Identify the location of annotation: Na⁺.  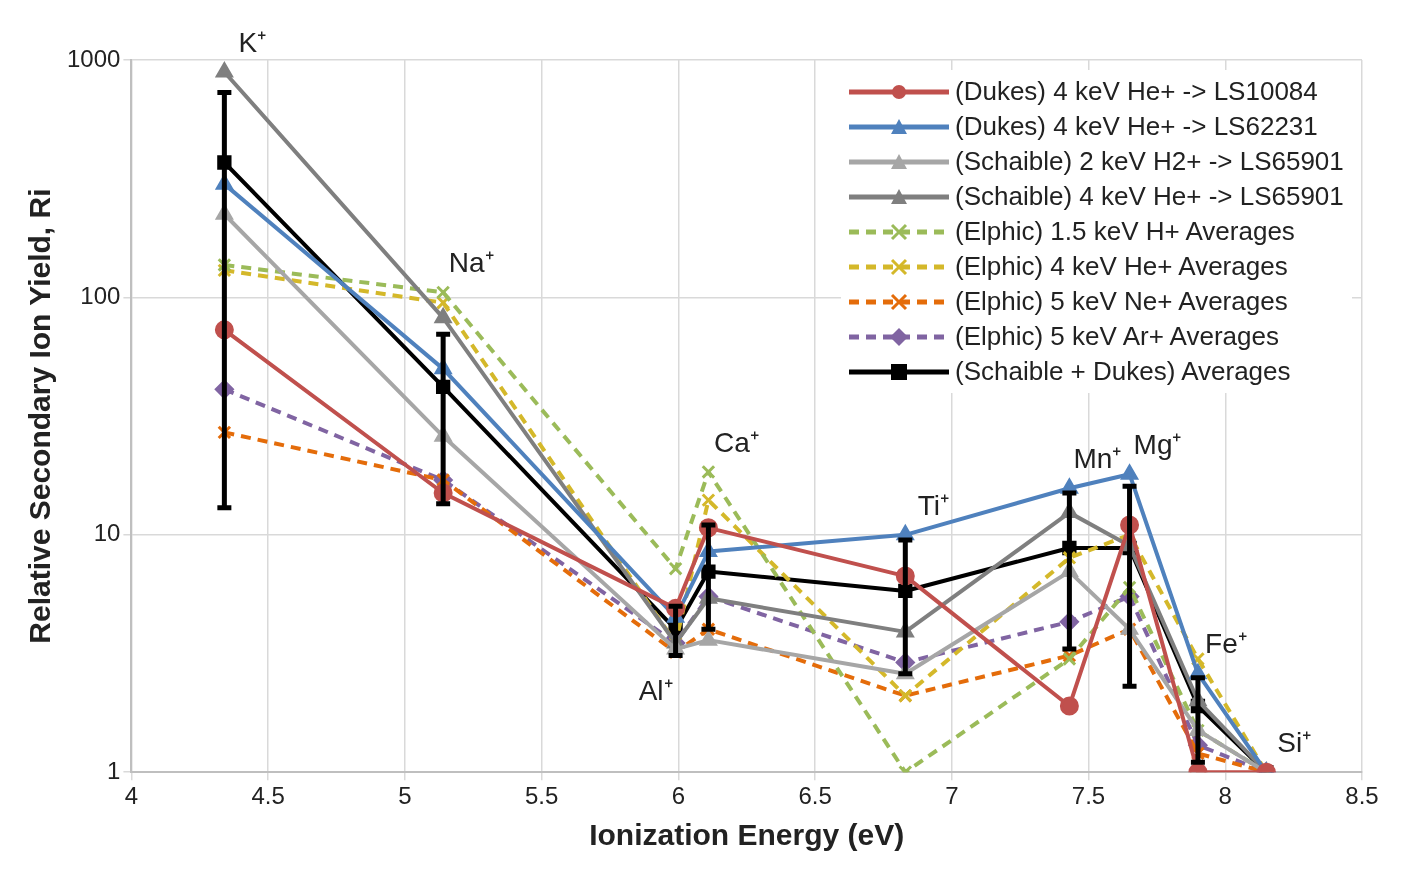
(471, 263).